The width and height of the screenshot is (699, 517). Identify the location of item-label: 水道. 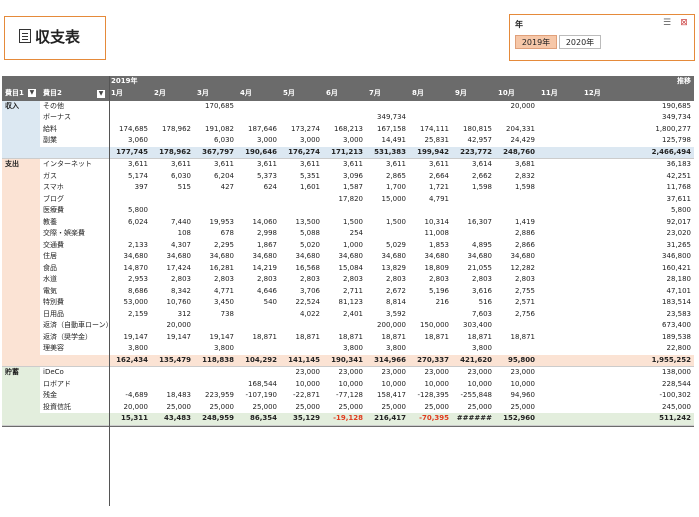
(50, 279).